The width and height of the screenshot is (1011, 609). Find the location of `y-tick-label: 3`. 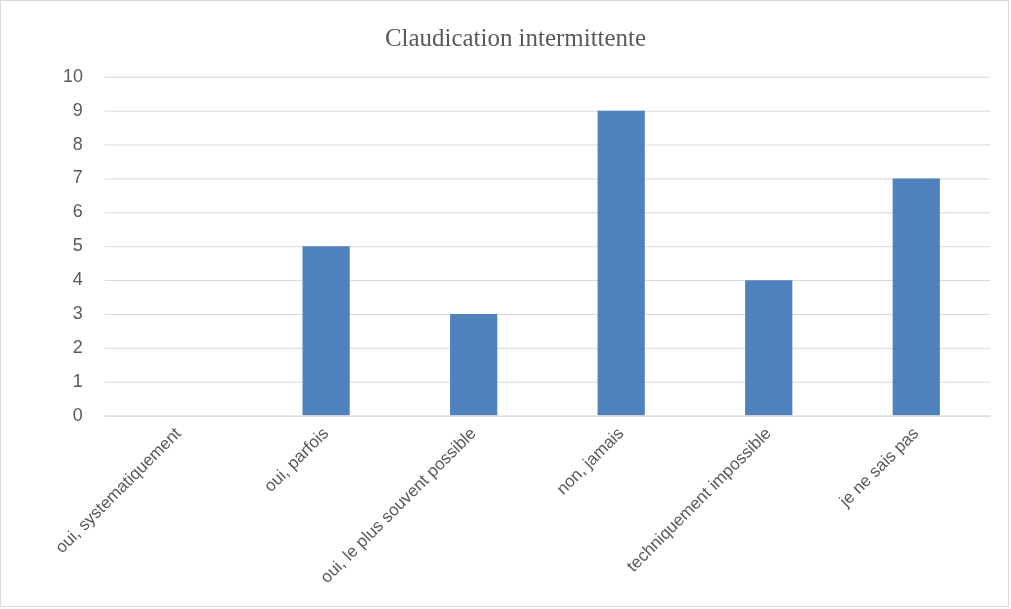

y-tick-label: 3 is located at coordinates (77, 313).